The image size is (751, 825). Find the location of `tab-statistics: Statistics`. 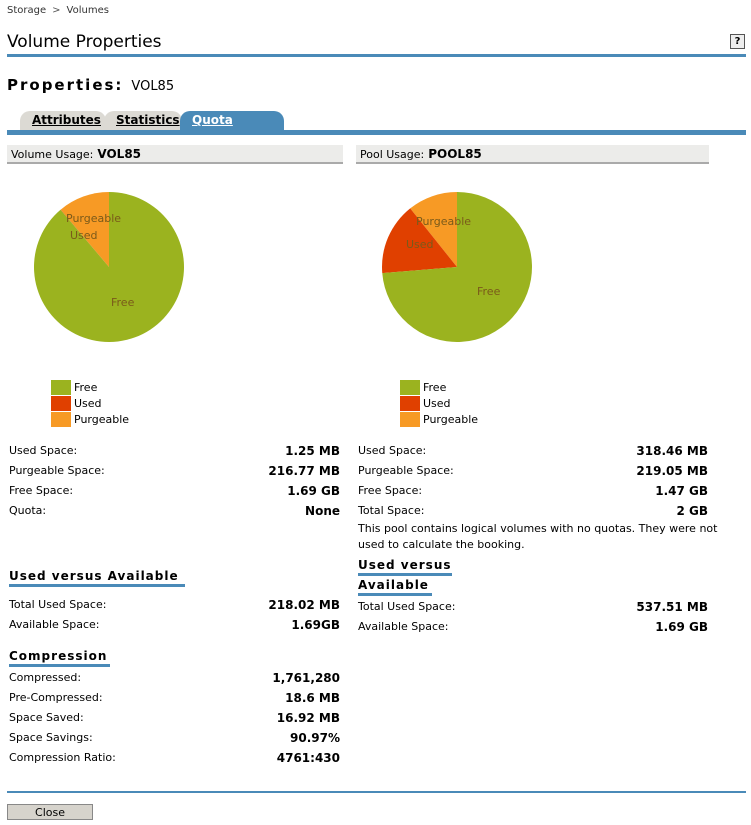

tab-statistics: Statistics is located at coordinates (143, 120).